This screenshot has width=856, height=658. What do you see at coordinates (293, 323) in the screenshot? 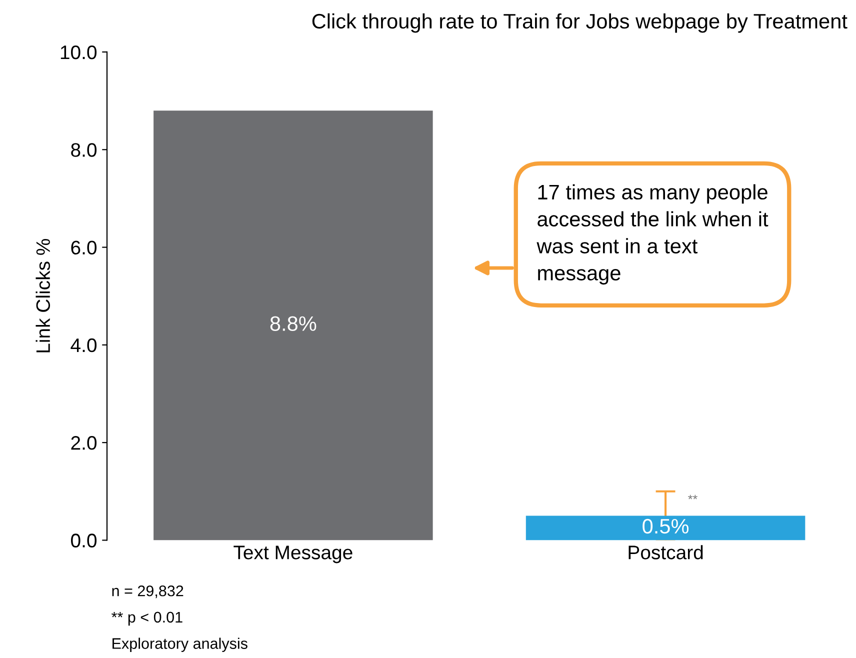
I see `data-label: 8.8%` at bounding box center [293, 323].